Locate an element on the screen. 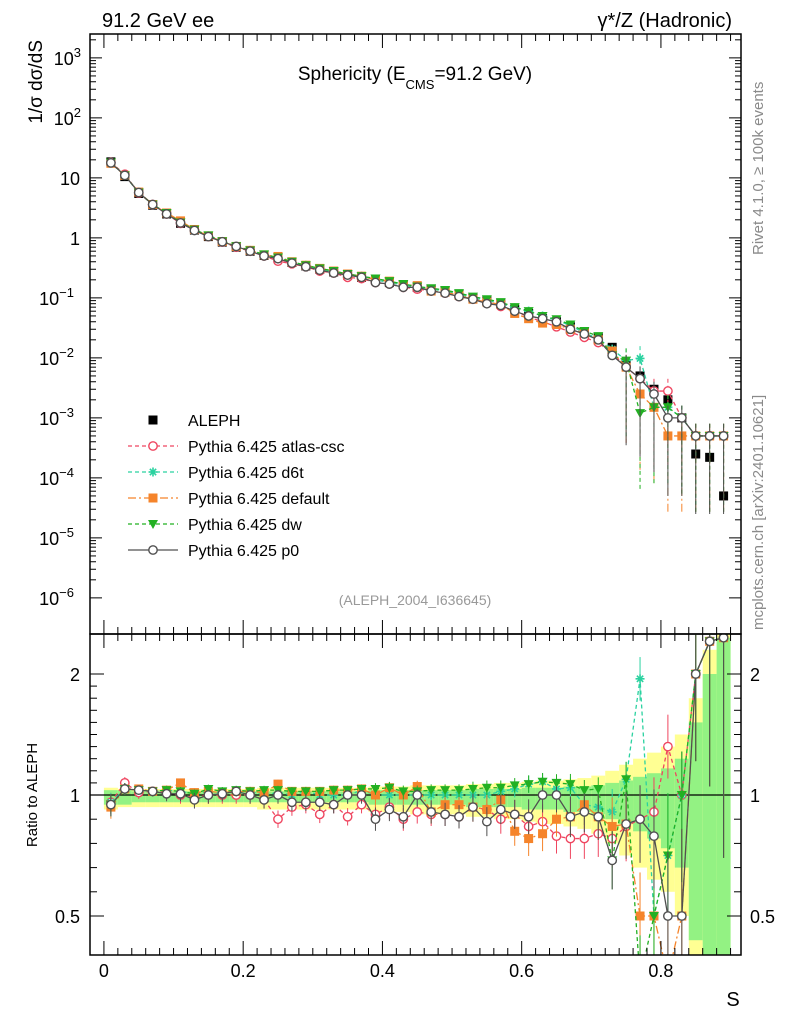  y-axis-label: 1/σ dσ/dS is located at coordinates (36, 82).